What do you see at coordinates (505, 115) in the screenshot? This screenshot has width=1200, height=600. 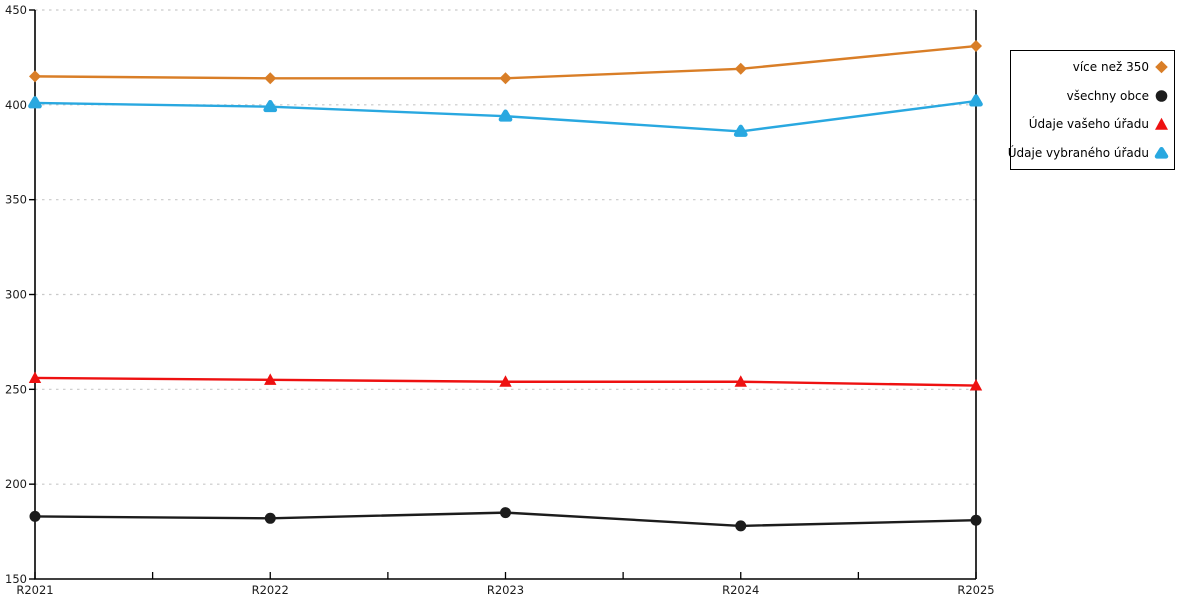 I see `series-triangle-rounded` at bounding box center [505, 115].